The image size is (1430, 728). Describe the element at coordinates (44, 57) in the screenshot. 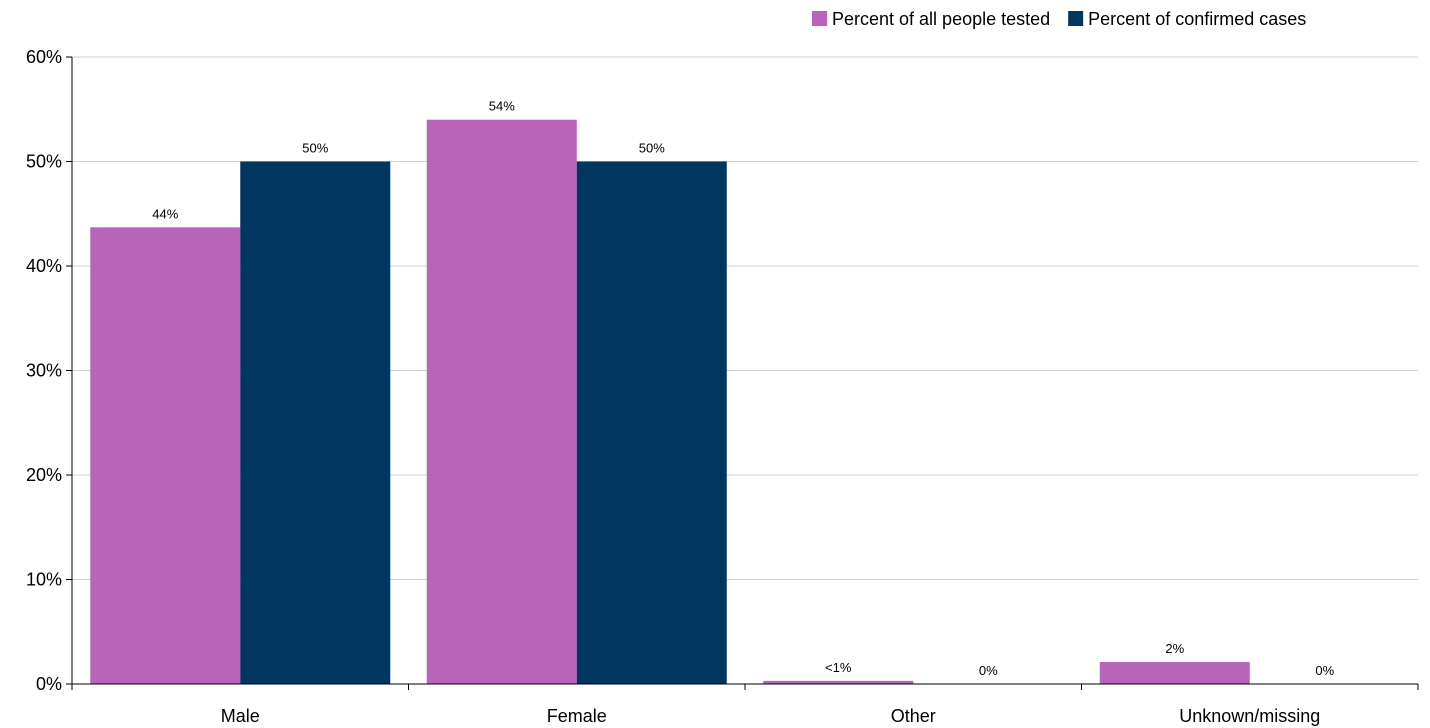

I see `y-tick-label: 60%` at that location.